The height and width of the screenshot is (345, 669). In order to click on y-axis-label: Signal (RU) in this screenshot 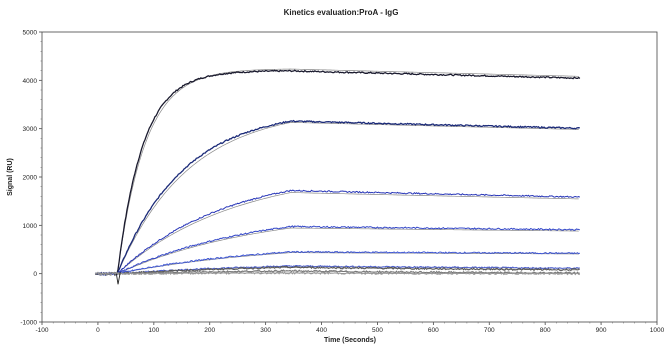, I will do `click(10, 177)`.